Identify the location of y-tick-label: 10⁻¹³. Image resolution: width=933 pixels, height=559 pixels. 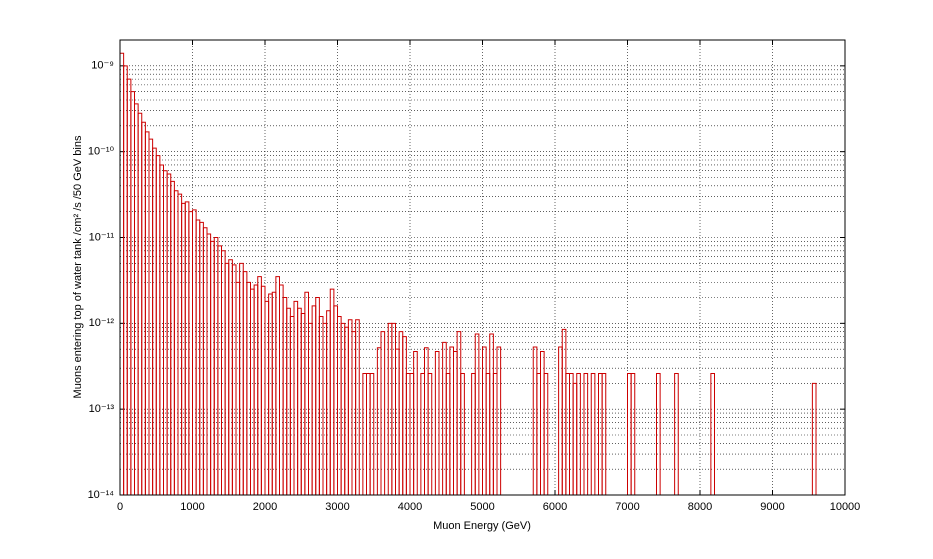
(102, 409).